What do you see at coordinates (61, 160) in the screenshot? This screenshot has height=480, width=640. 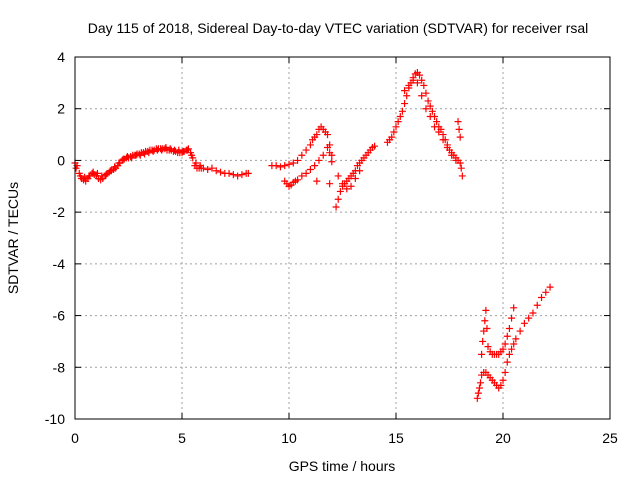 I see `y-tick-label: 0` at bounding box center [61, 160].